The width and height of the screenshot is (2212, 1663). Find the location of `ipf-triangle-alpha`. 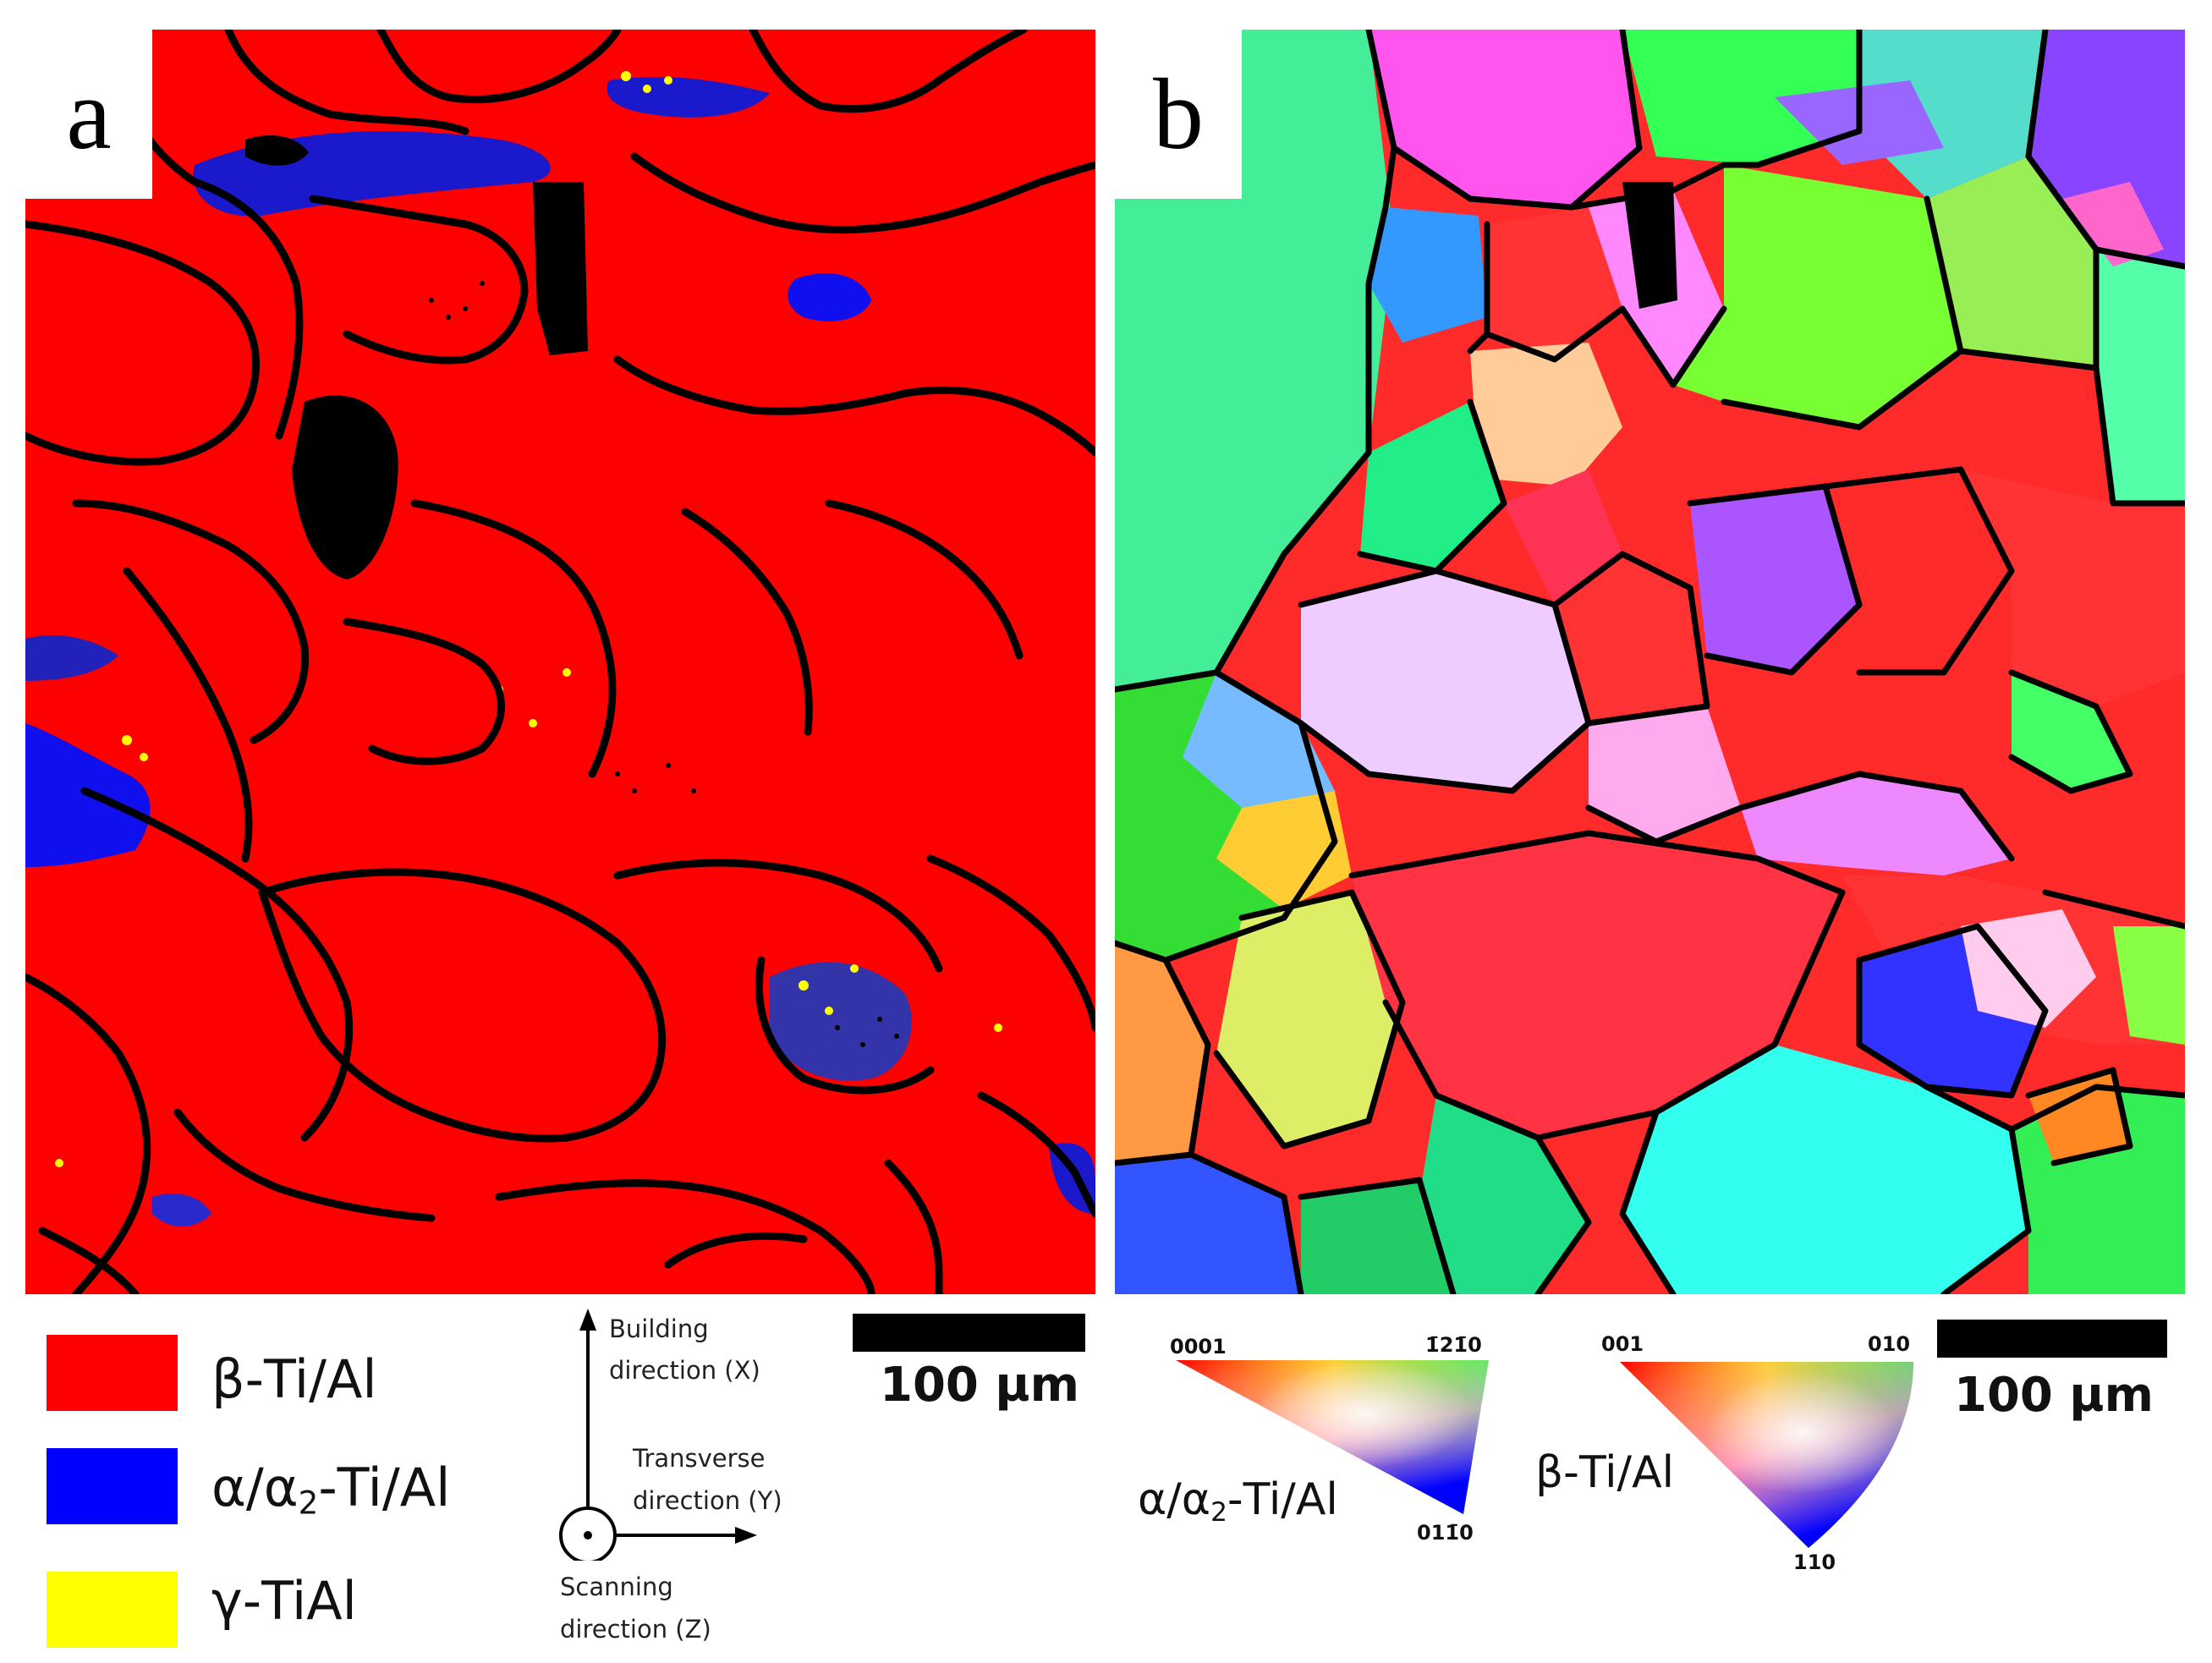

ipf-triangle-alpha is located at coordinates (1332, 1437).